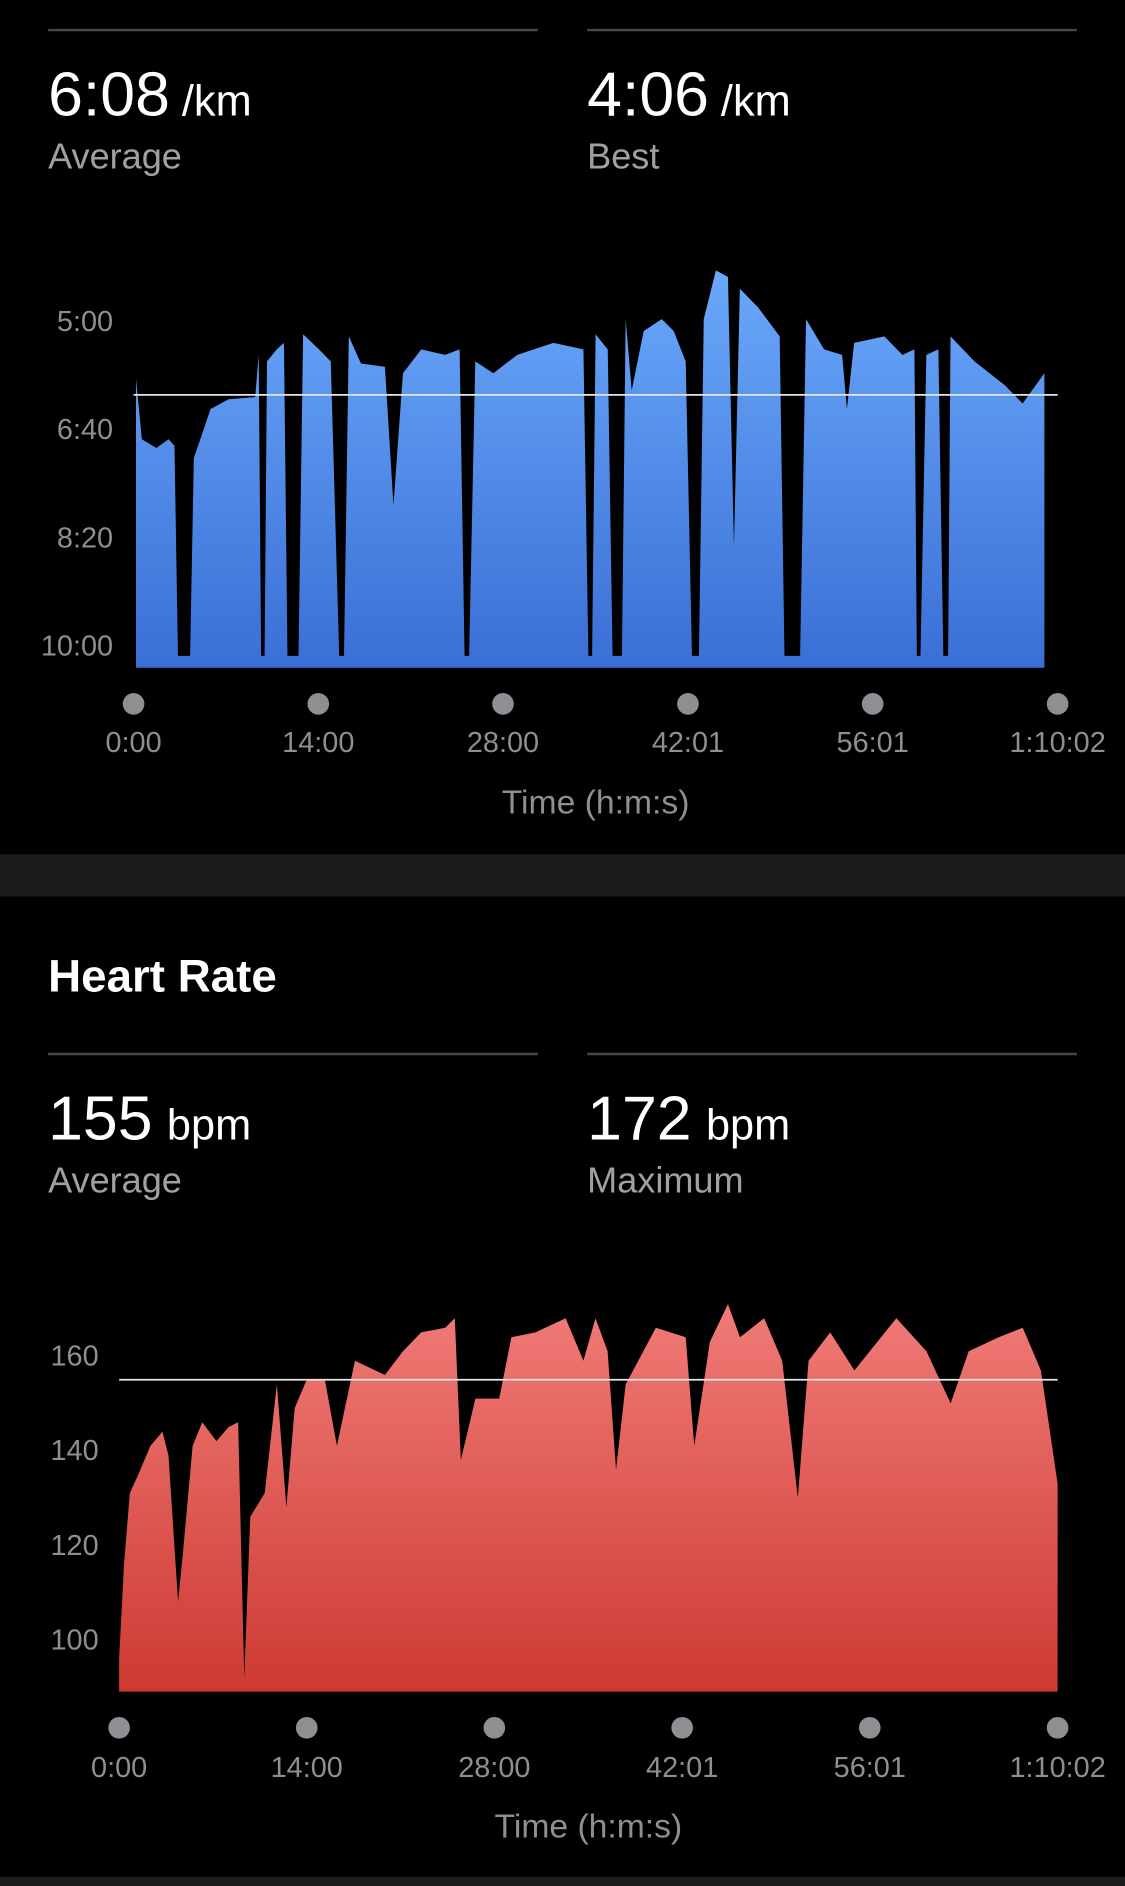  Describe the element at coordinates (75, 1357) in the screenshot. I see `y-tick-label: 160` at that location.